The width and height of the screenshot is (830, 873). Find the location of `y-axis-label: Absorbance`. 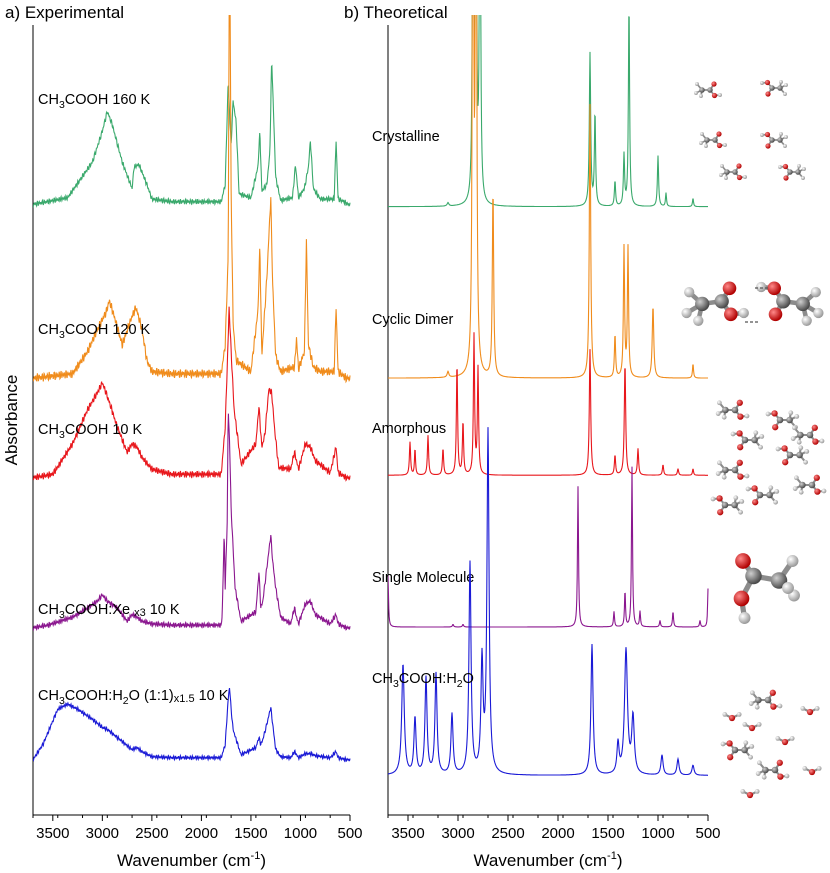

y-axis-label: Absorbance is located at coordinates (11, 420).